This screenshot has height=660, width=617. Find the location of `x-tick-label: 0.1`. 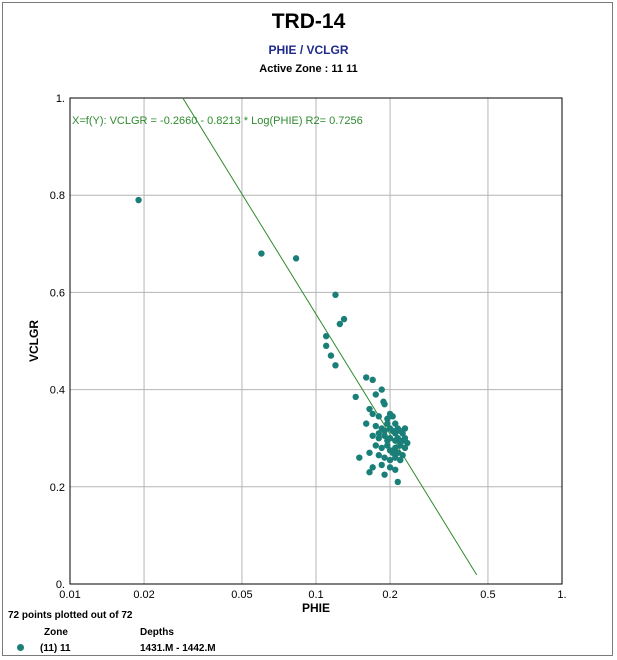

x-tick-label: 0.1 is located at coordinates (315, 595).